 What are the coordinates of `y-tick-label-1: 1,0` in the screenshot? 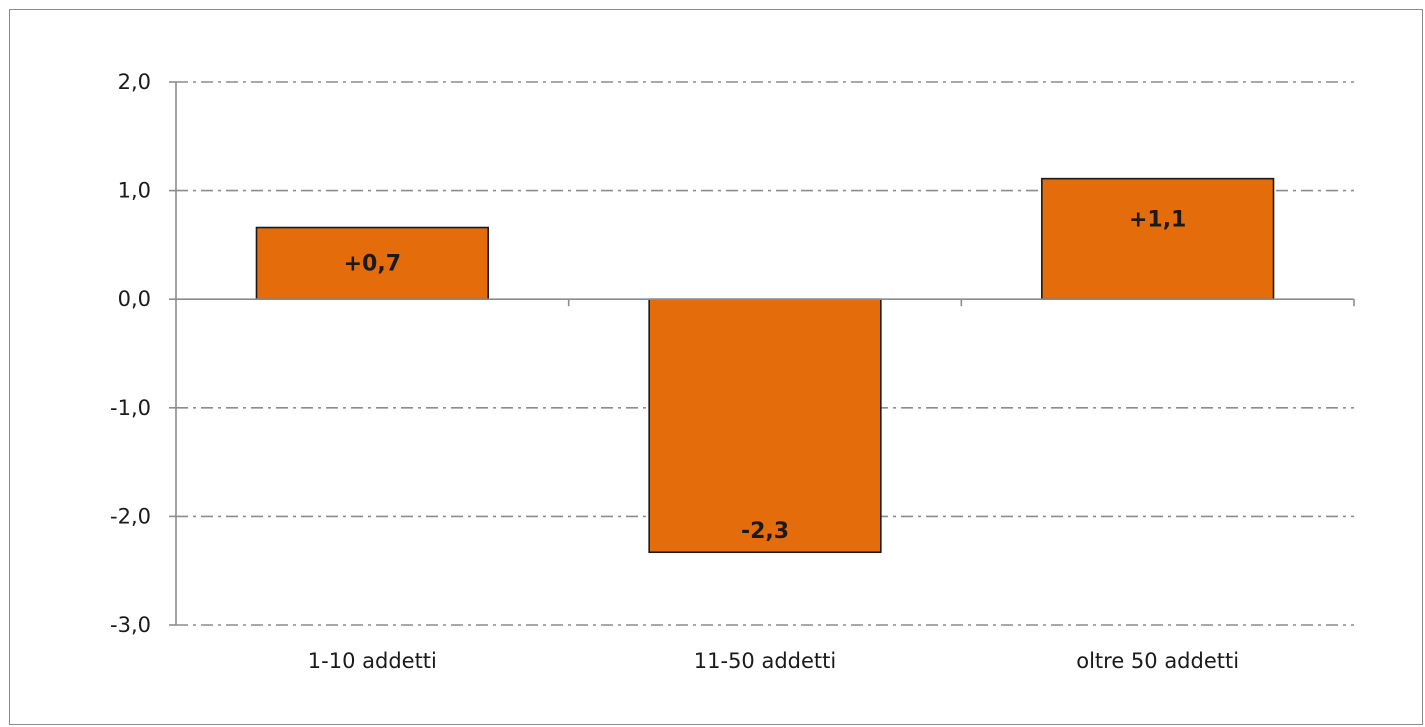 It's located at (134, 191).